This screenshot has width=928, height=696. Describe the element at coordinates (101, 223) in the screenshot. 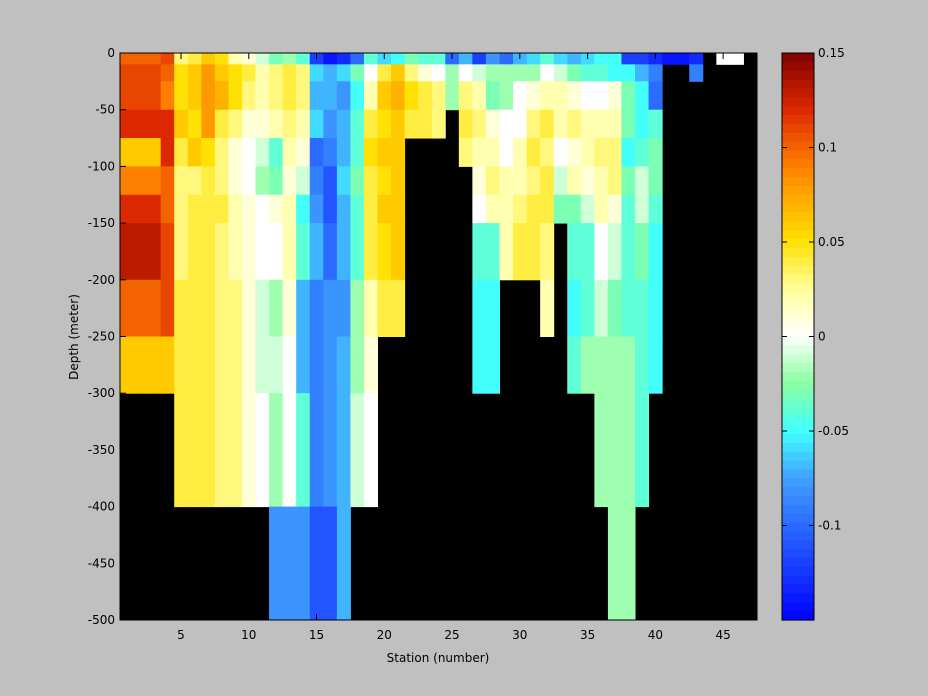

I see `y-tick-label: -150` at that location.